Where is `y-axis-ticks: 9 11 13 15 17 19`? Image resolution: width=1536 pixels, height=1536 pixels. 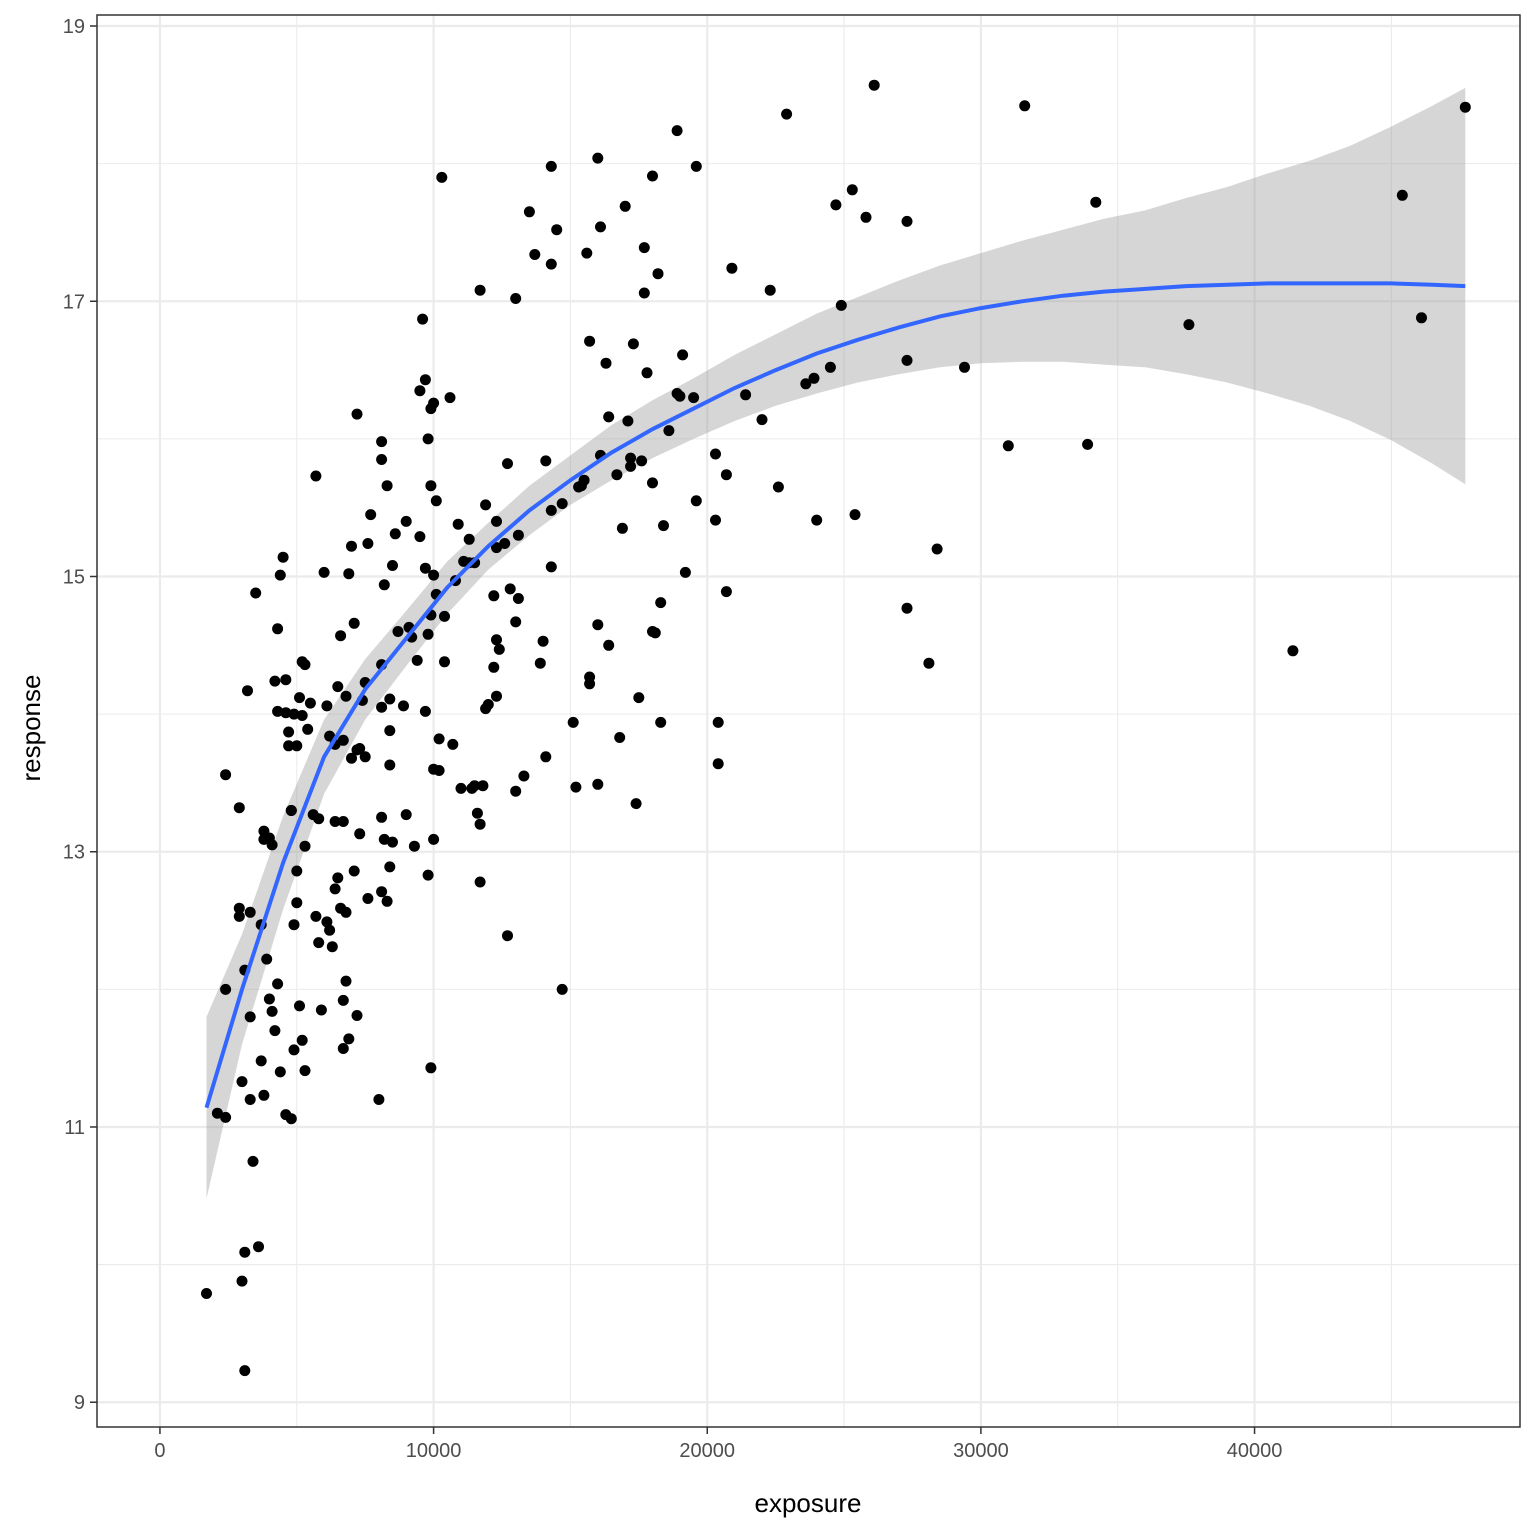 y-axis-ticks: 9 11 13 15 17 19 is located at coordinates (80, 715).